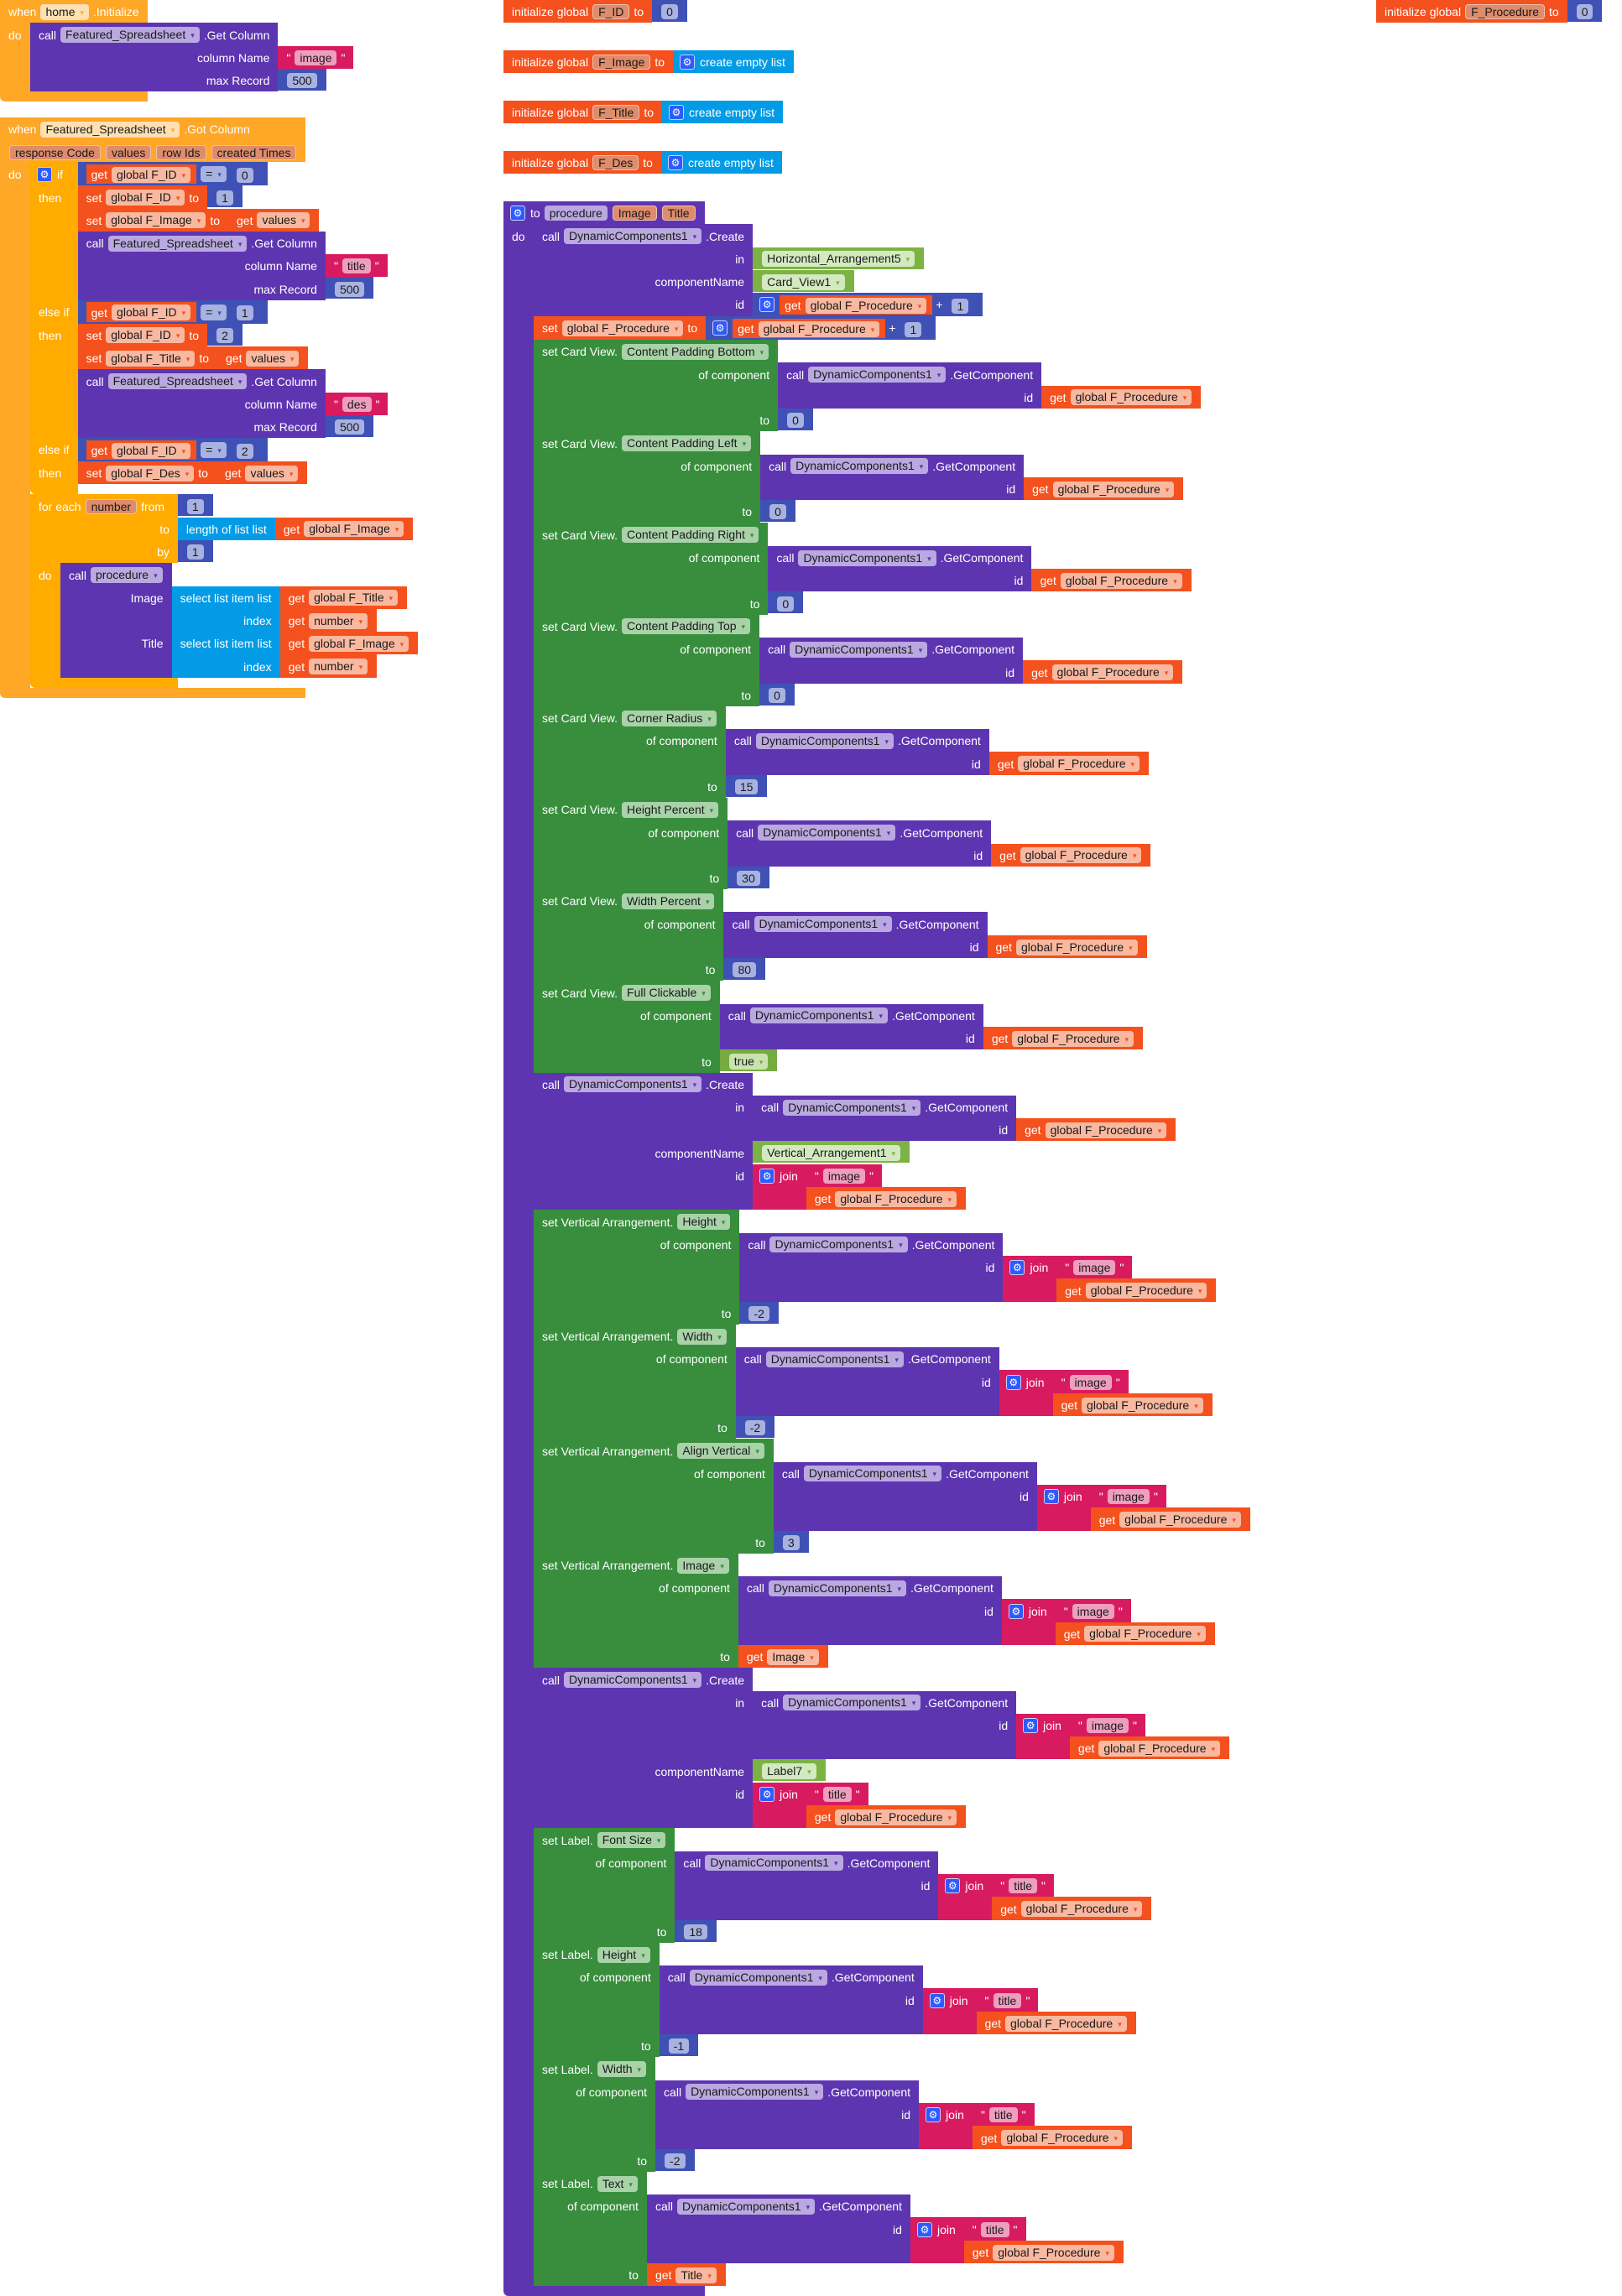  What do you see at coordinates (686, 2275) in the screenshot?
I see `variable-block: get Title` at bounding box center [686, 2275].